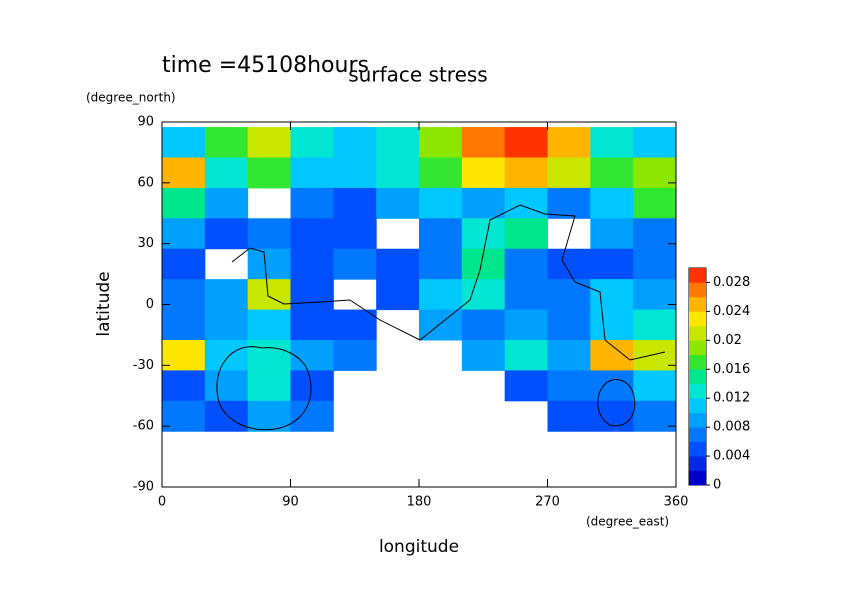  Describe the element at coordinates (627, 522) in the screenshot. I see `x-unit: (degree_east)` at that location.